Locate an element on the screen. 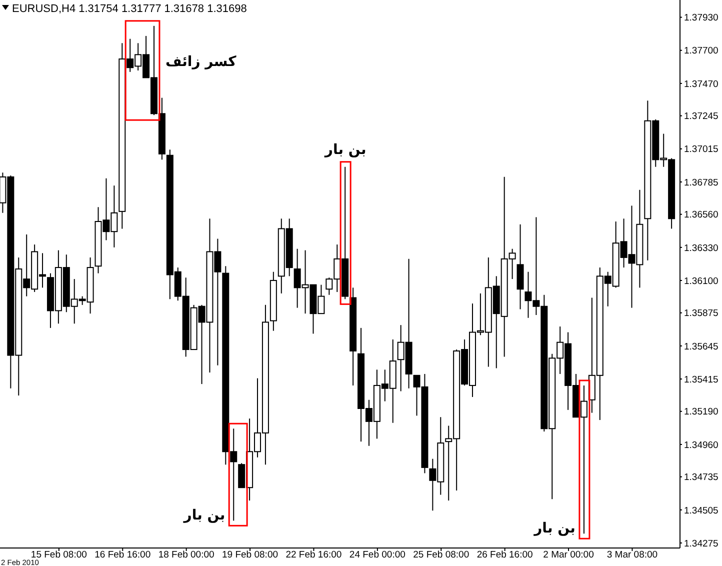 This screenshot has height=566, width=722. chart-title: EURUSD,H4 1.31754 1.31777 1.31678 1.31698 is located at coordinates (129, 9).